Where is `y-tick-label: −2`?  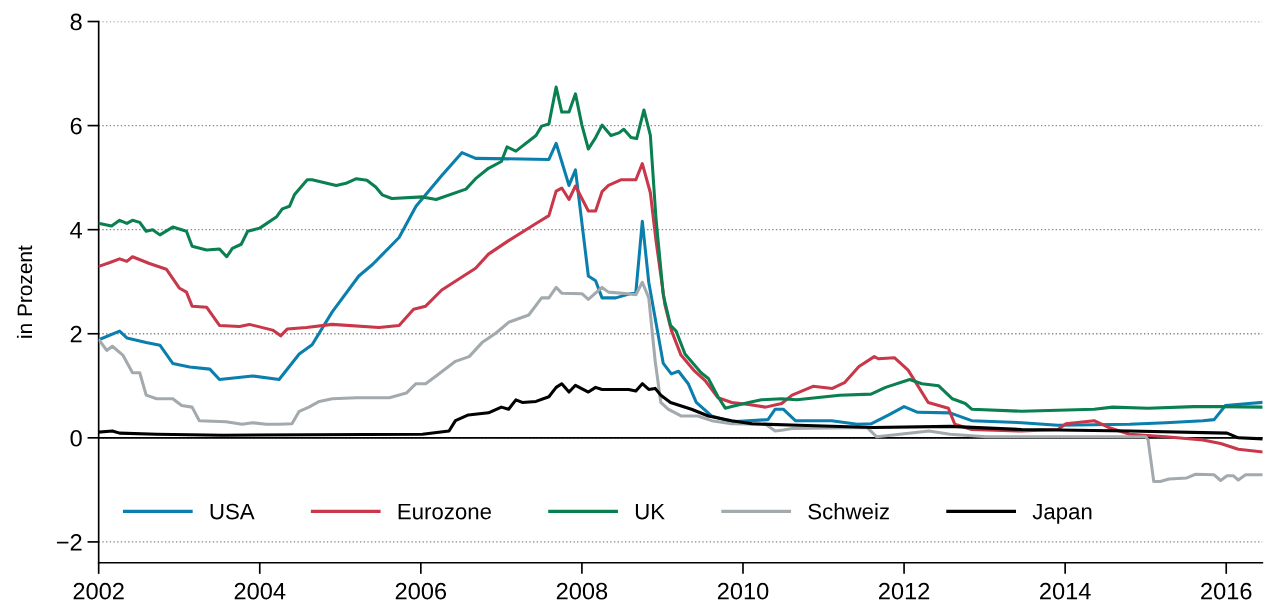 y-tick-label: −2 is located at coordinates (69, 542).